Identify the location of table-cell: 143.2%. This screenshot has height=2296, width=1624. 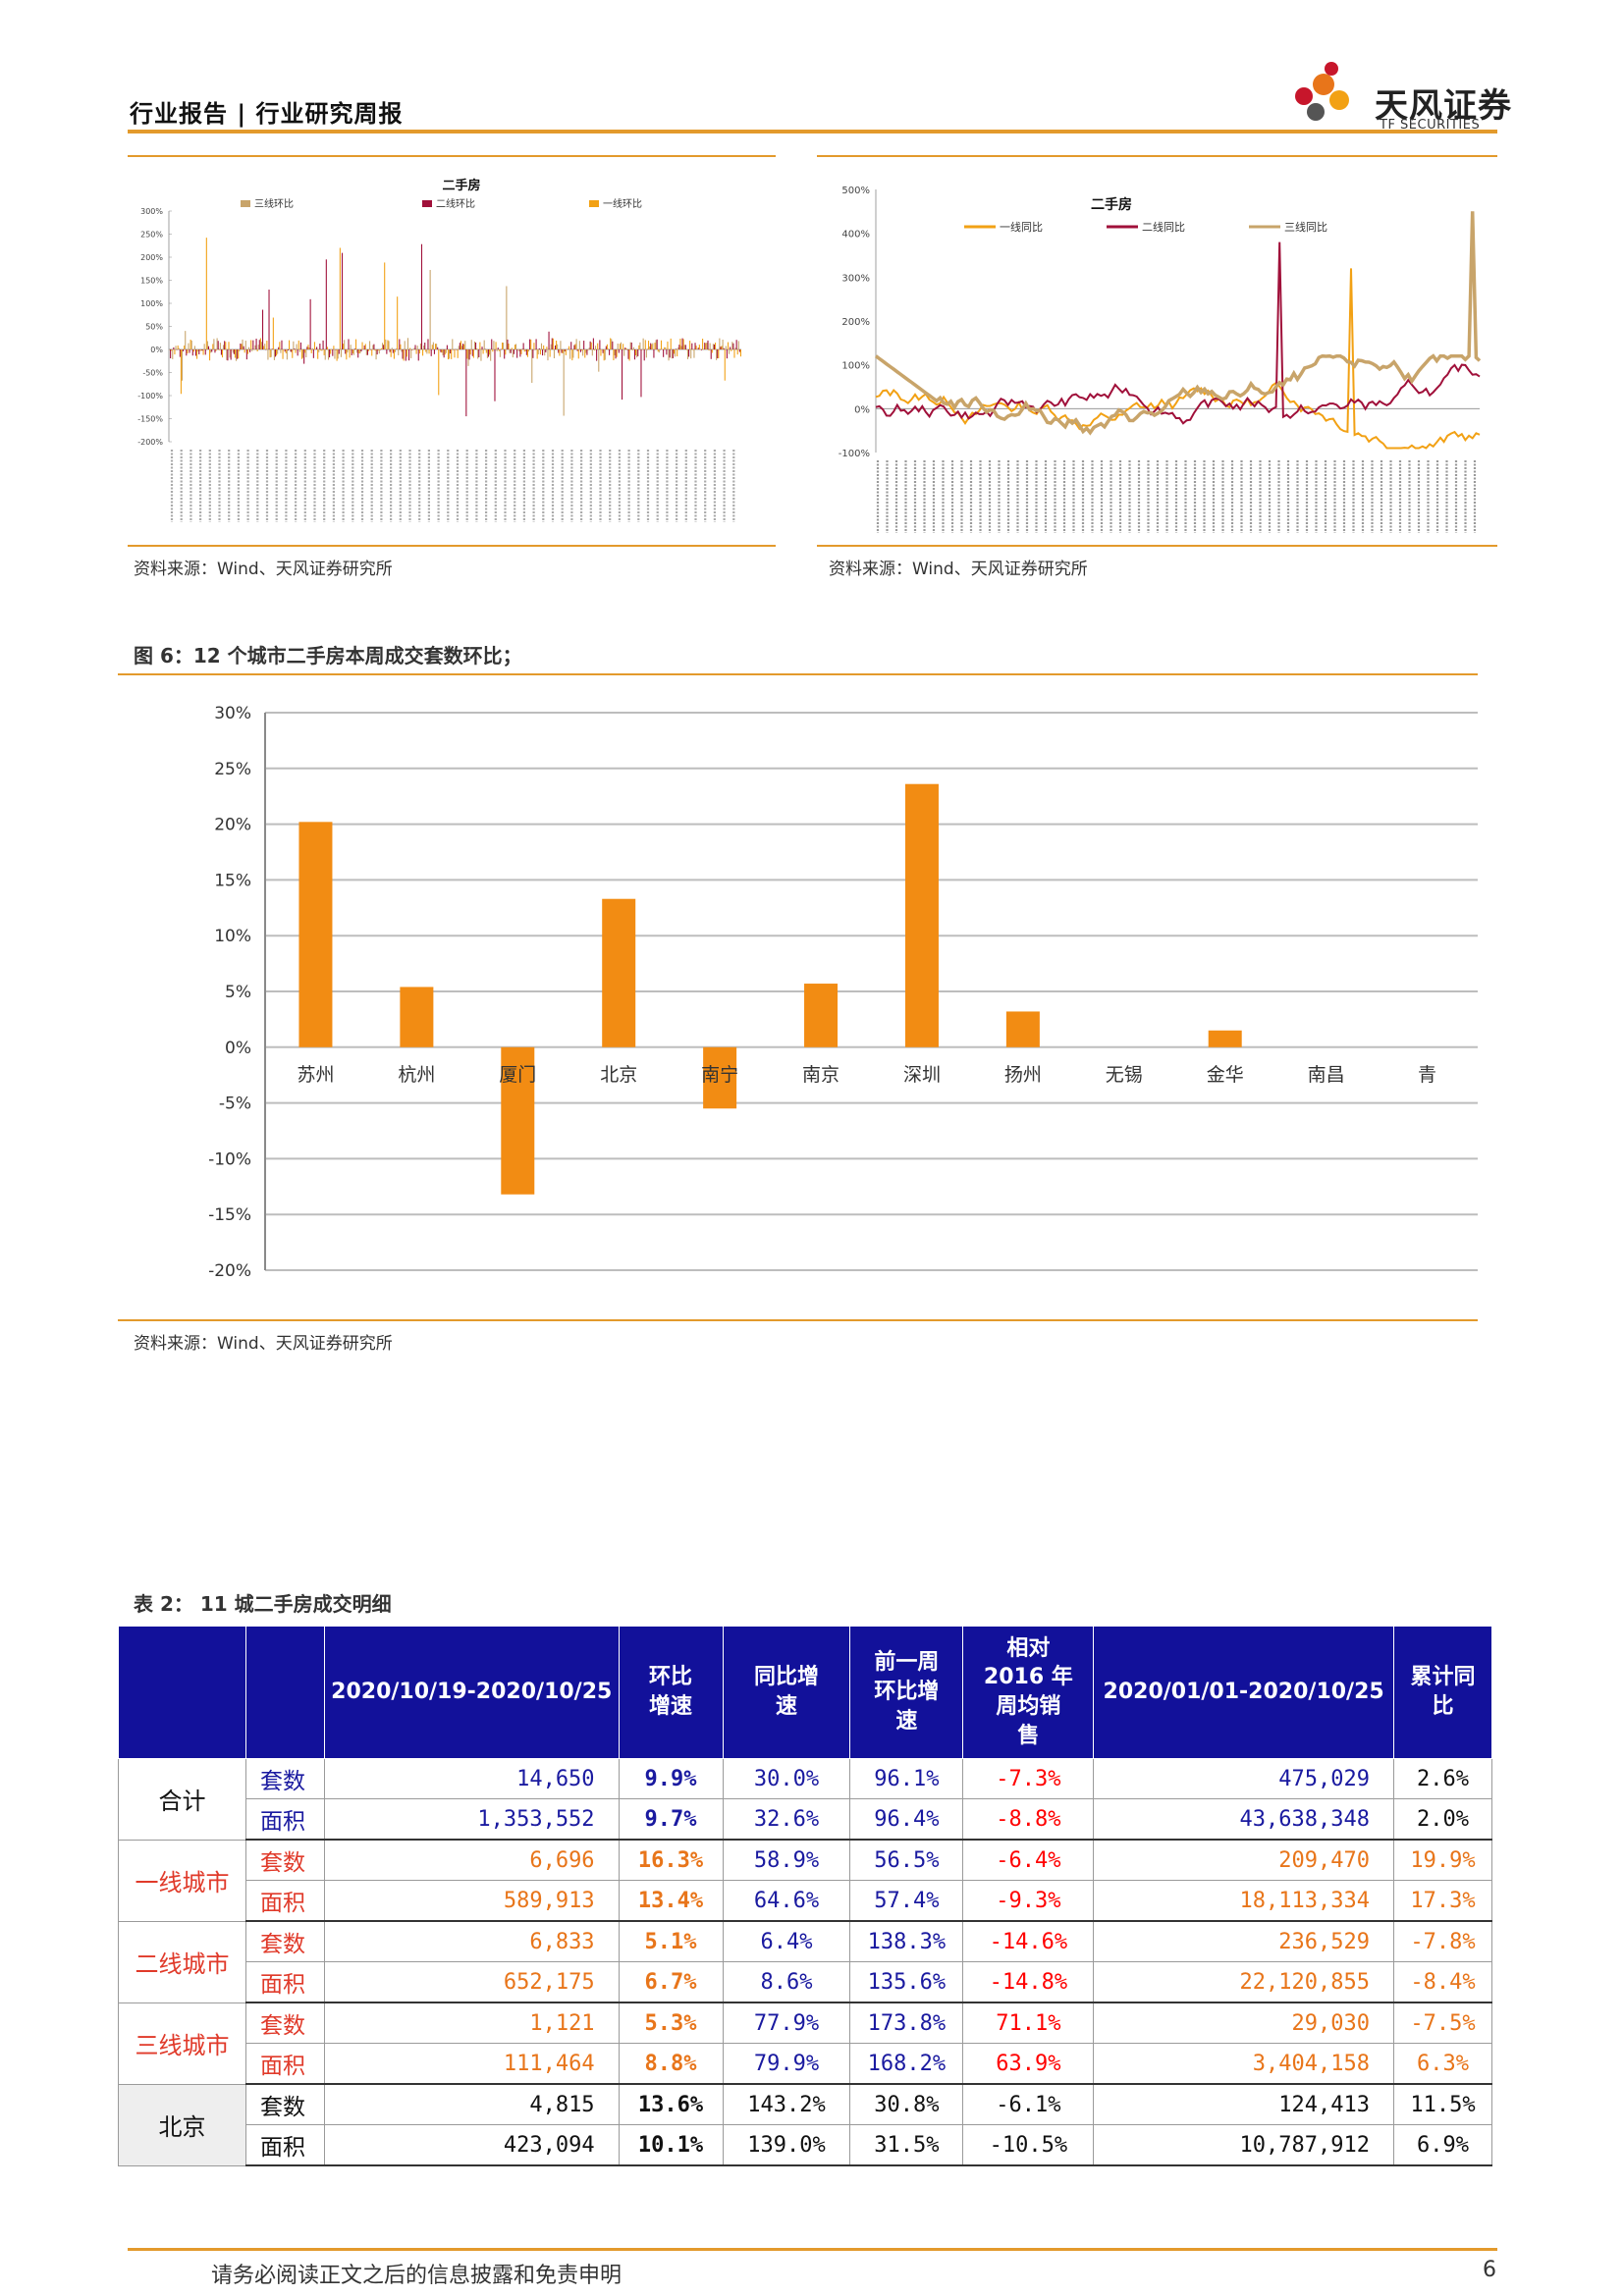
(786, 2104).